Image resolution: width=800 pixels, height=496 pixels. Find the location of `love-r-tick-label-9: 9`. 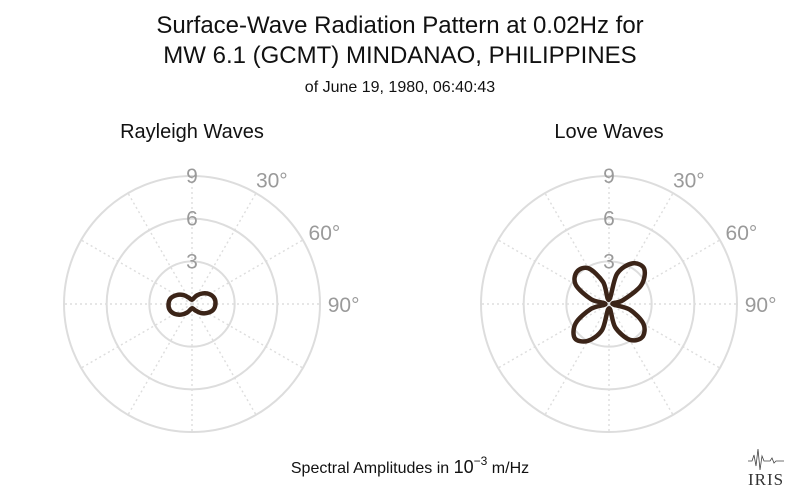

love-r-tick-label-9: 9 is located at coordinates (609, 176).